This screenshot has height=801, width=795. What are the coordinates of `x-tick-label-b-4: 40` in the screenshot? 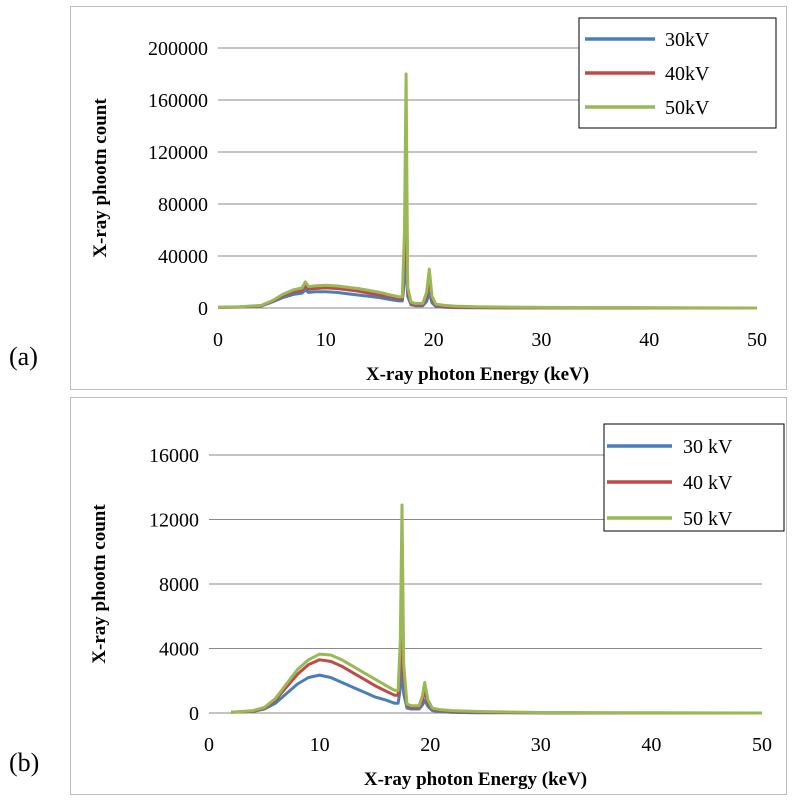 It's located at (651, 745).